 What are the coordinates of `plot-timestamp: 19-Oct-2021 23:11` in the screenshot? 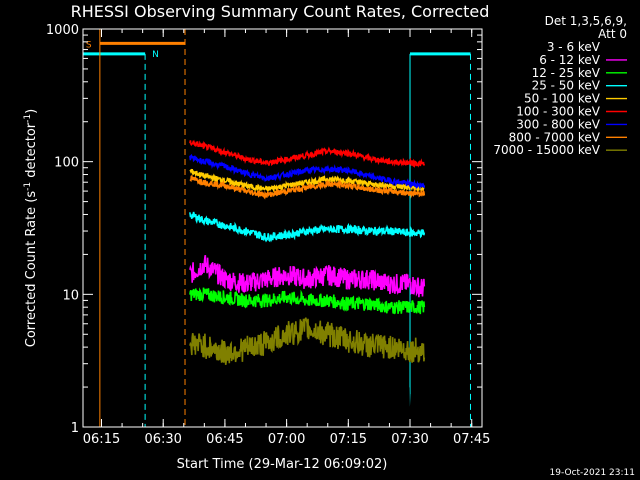 It's located at (592, 473).